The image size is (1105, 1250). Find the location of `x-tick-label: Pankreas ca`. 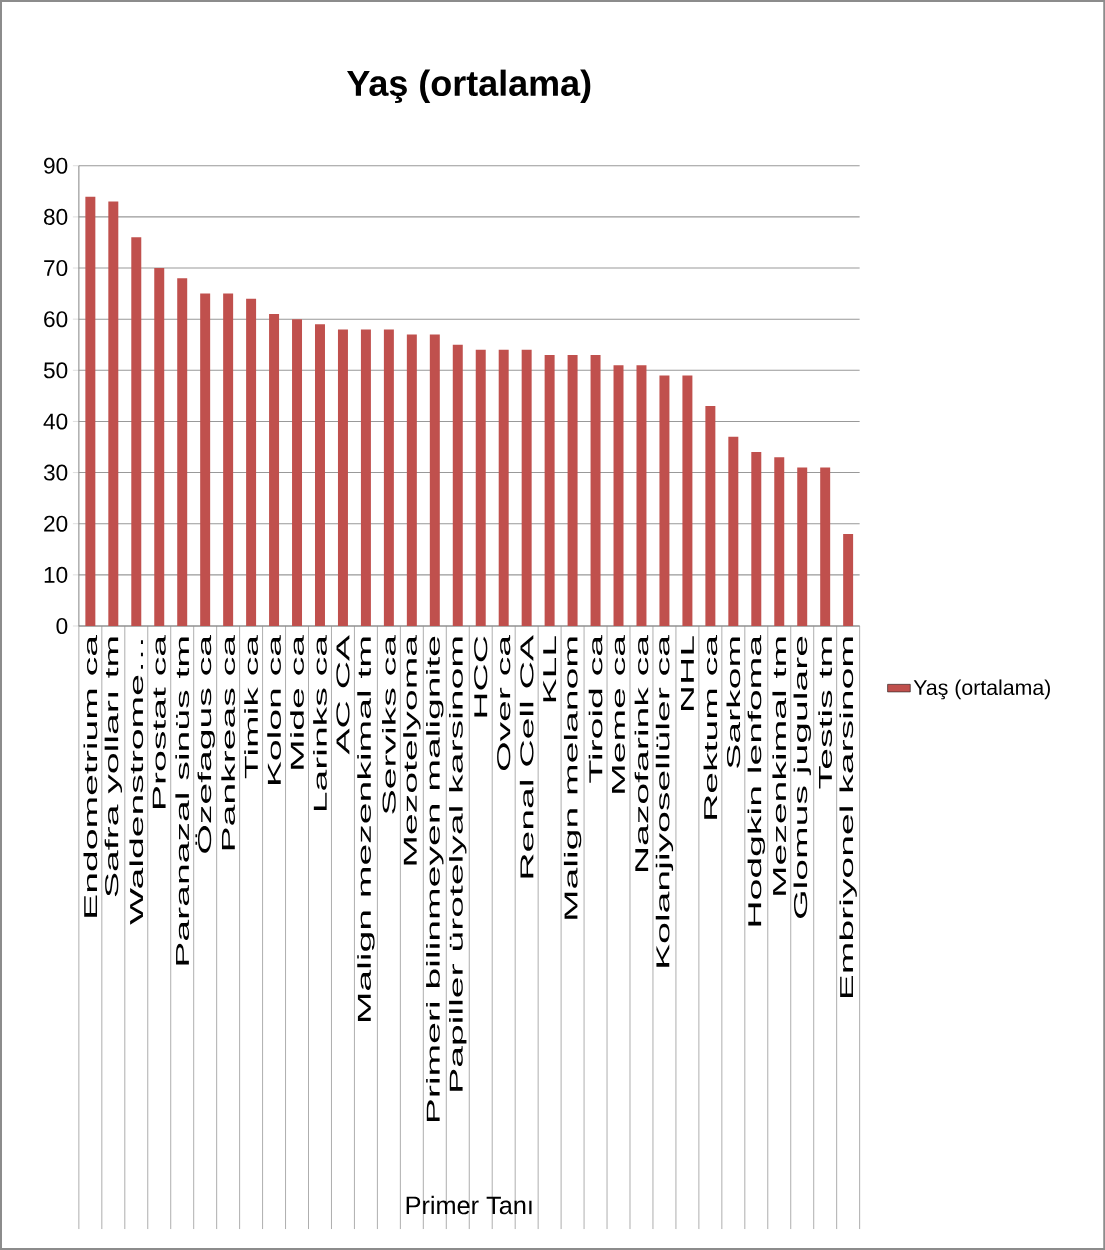

x-tick-label: Pankreas ca is located at coordinates (228, 742).